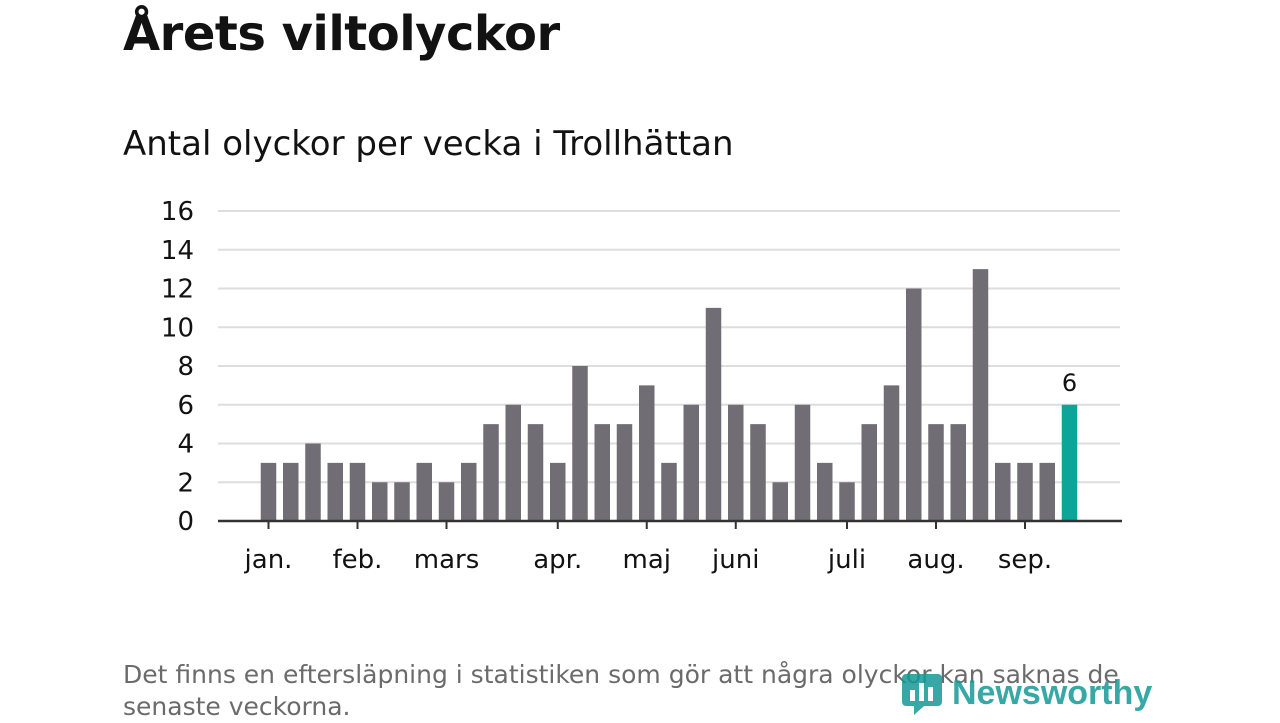 The width and height of the screenshot is (1280, 723). I want to click on x-tick-label: apr., so click(557, 560).